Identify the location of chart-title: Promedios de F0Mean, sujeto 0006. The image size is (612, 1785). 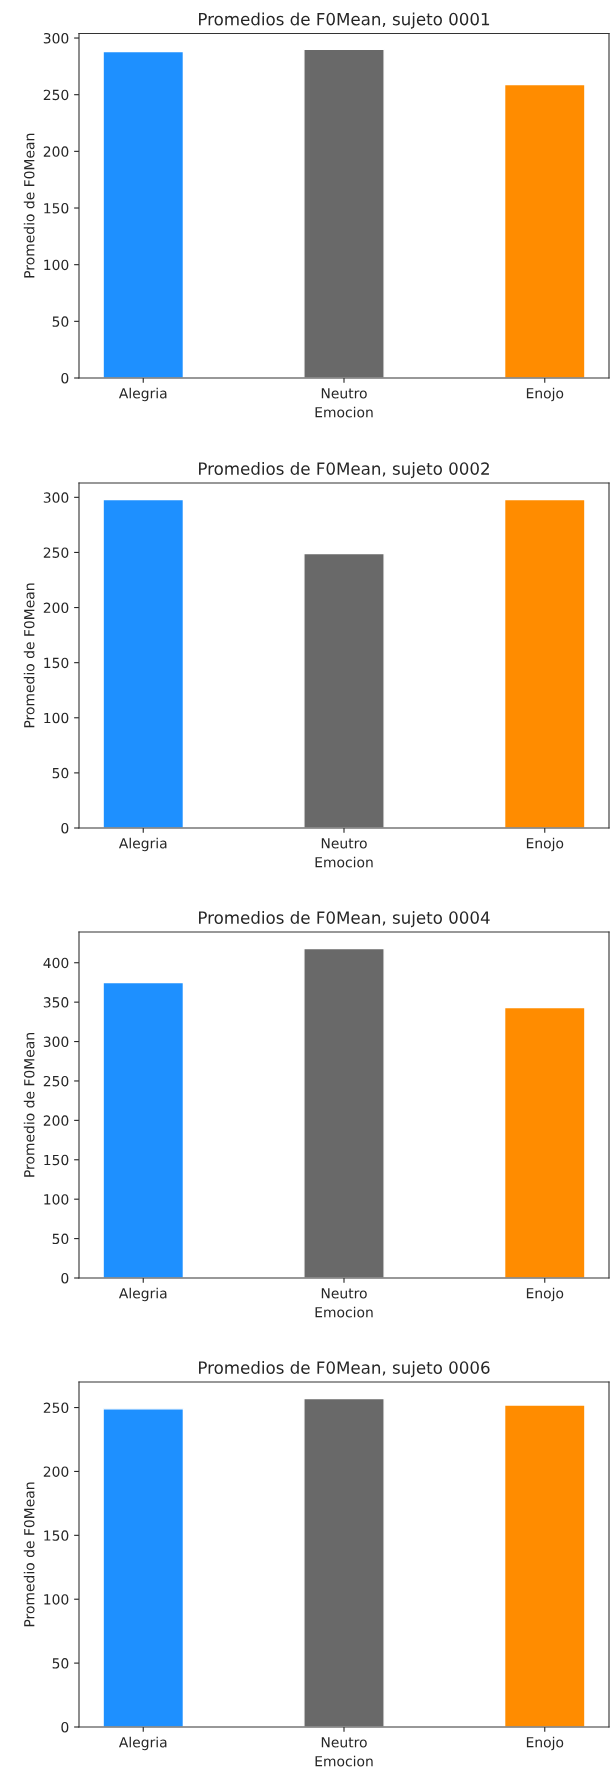
(344, 1369).